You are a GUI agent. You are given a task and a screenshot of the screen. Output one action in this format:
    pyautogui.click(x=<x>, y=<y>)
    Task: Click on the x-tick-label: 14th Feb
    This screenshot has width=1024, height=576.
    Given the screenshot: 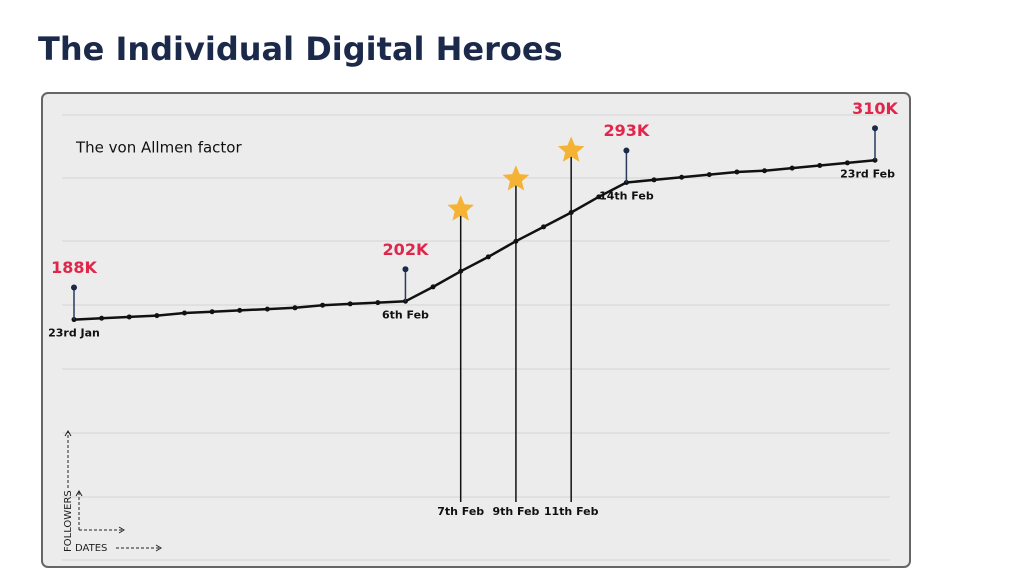 What is the action you would take?
    pyautogui.click(x=626, y=195)
    